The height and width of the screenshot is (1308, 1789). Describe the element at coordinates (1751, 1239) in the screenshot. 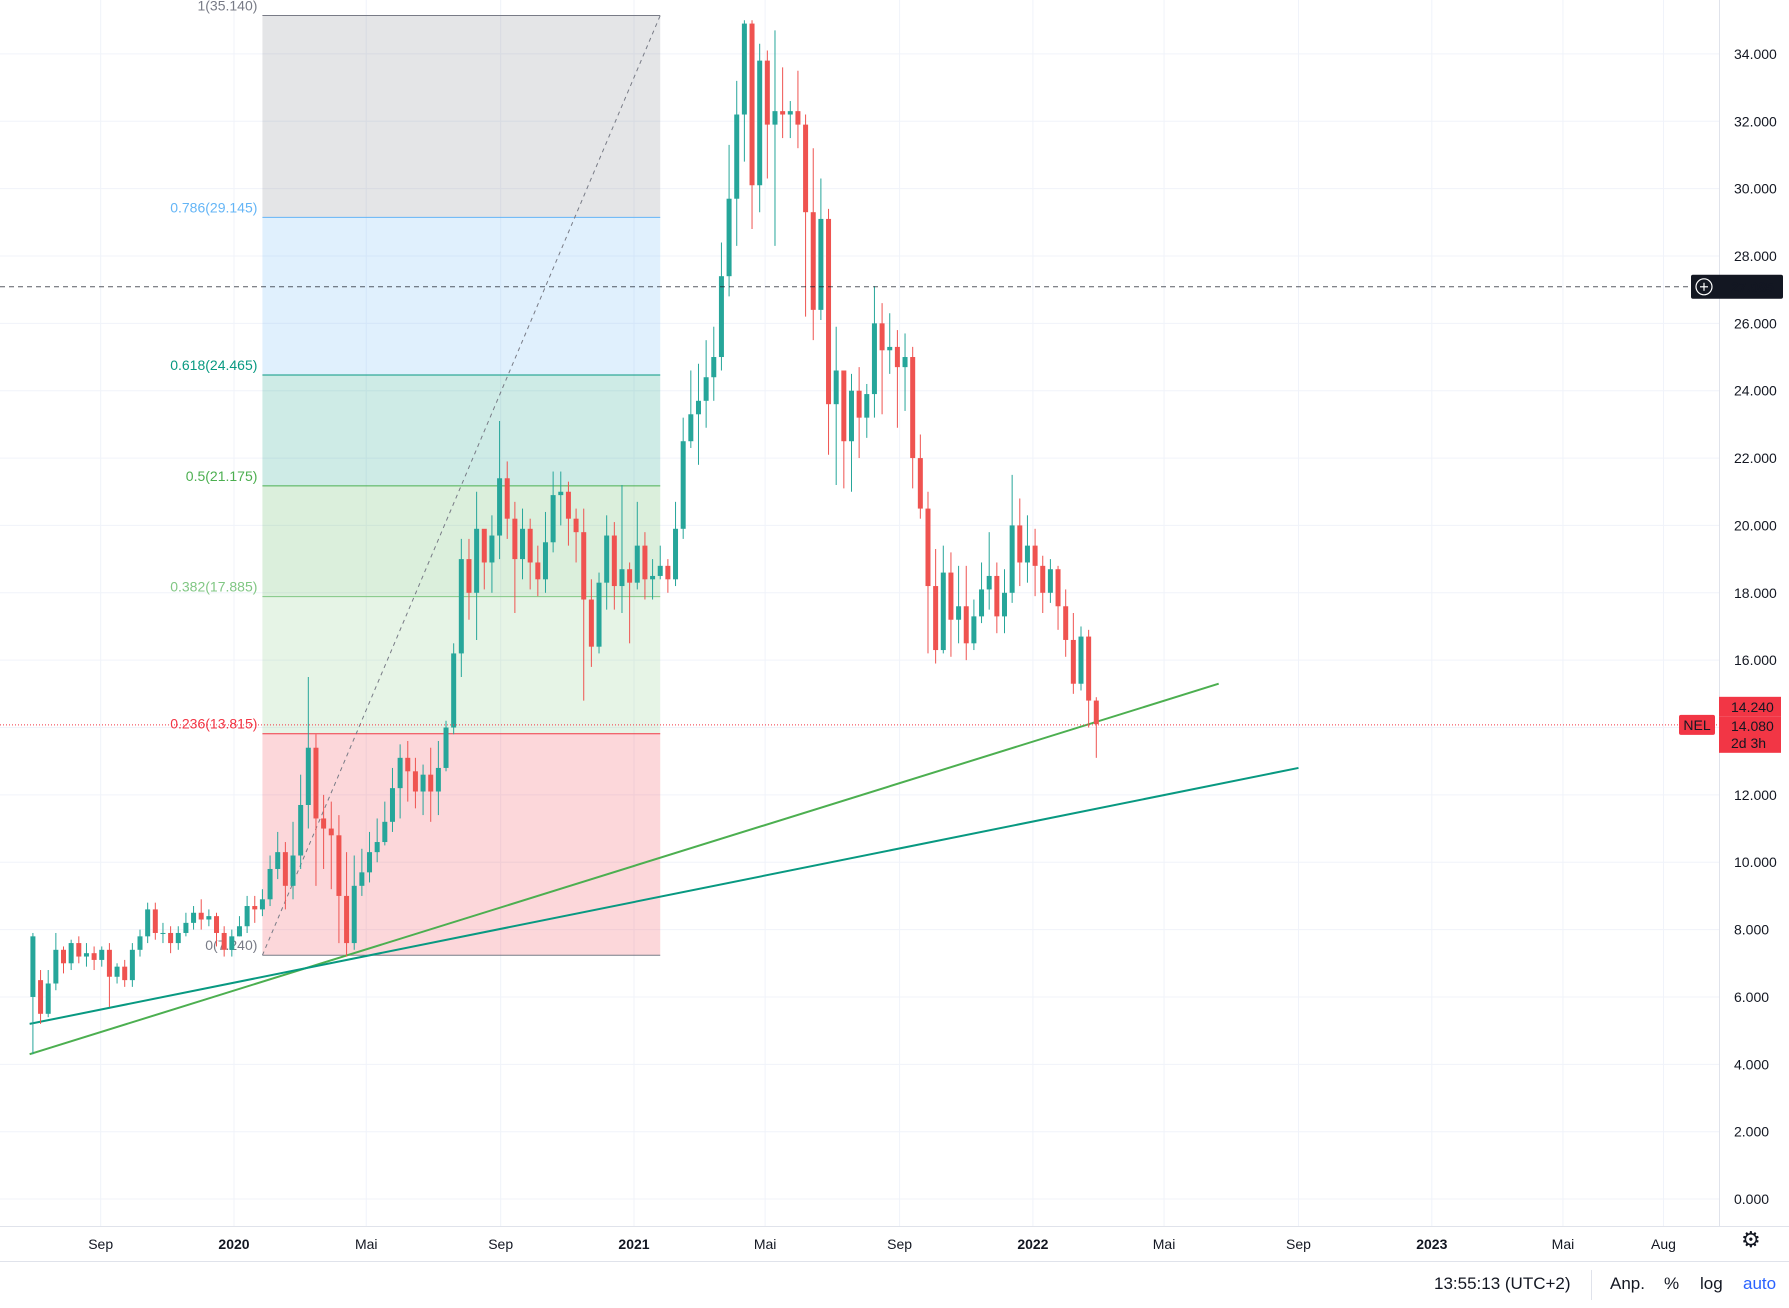

I see `chart-settings-gear-icon: ⚙` at that location.